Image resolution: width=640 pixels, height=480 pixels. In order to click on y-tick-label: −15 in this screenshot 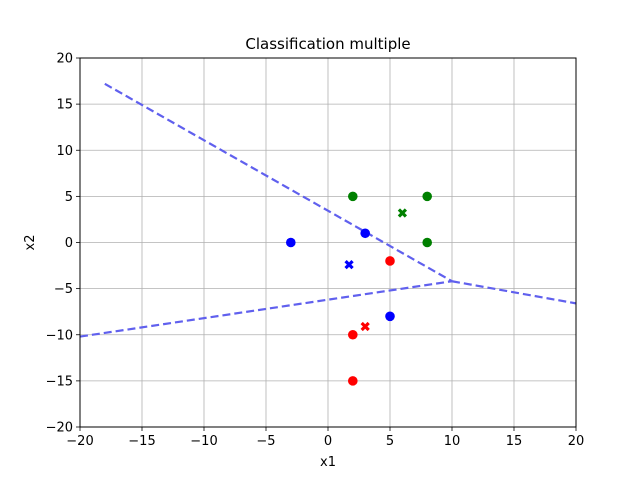, I will do `click(59, 381)`.